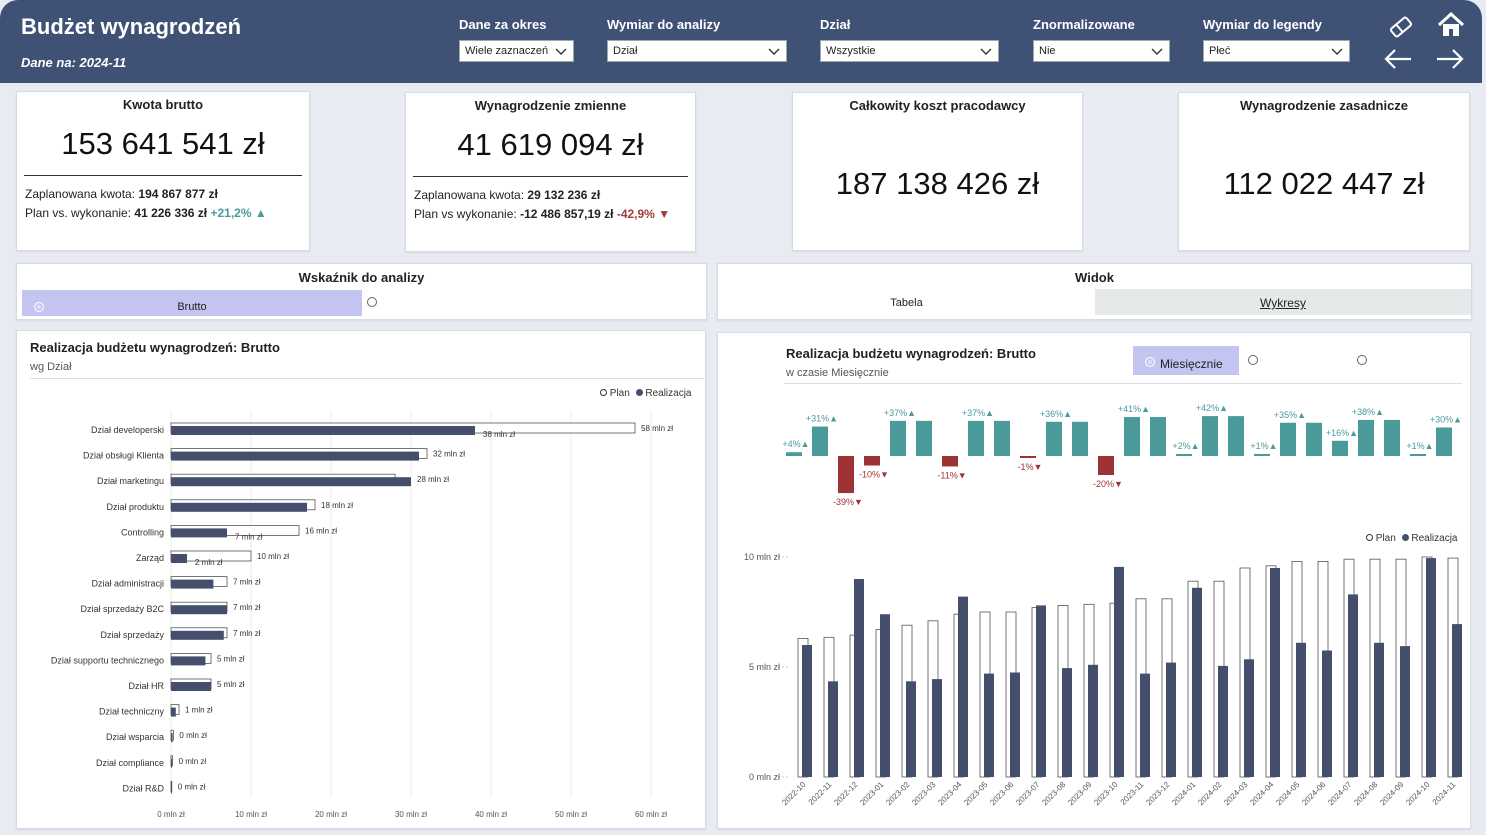 Image resolution: width=1486 pixels, height=835 pixels. Describe the element at coordinates (507, 51) in the screenshot. I see `filter-period-value: Wiele zaznaczeń` at that location.